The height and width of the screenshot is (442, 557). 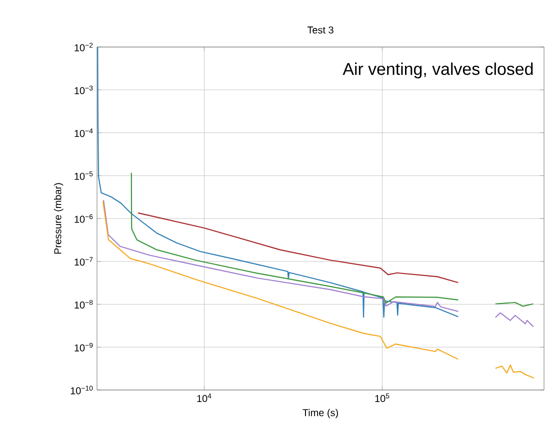 What do you see at coordinates (320, 30) in the screenshot?
I see `chart-title: Test 3` at bounding box center [320, 30].